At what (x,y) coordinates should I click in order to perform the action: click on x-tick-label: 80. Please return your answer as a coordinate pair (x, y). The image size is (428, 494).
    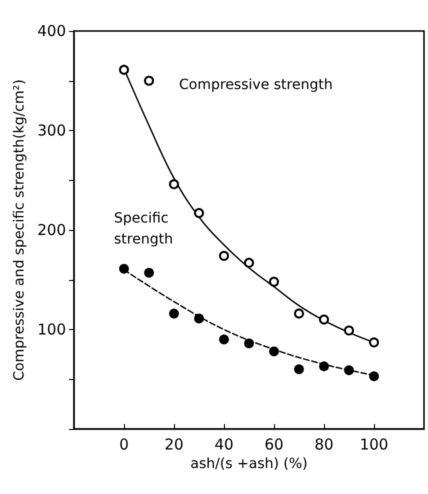
    Looking at the image, I should click on (324, 445).